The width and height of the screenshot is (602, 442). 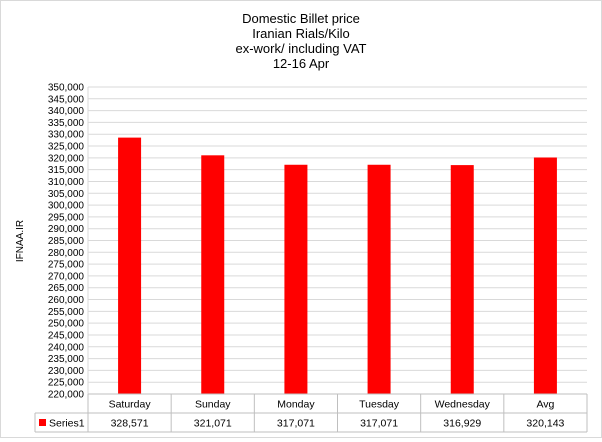 I want to click on y-tick-label: 265,000, so click(x=66, y=288).